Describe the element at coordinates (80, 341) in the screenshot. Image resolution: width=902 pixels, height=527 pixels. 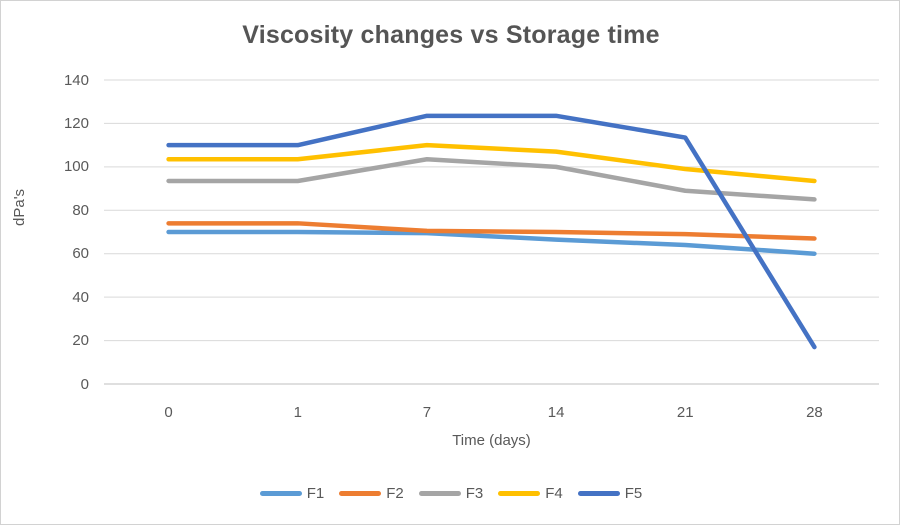
I see `y-tick-label: 20` at that location.